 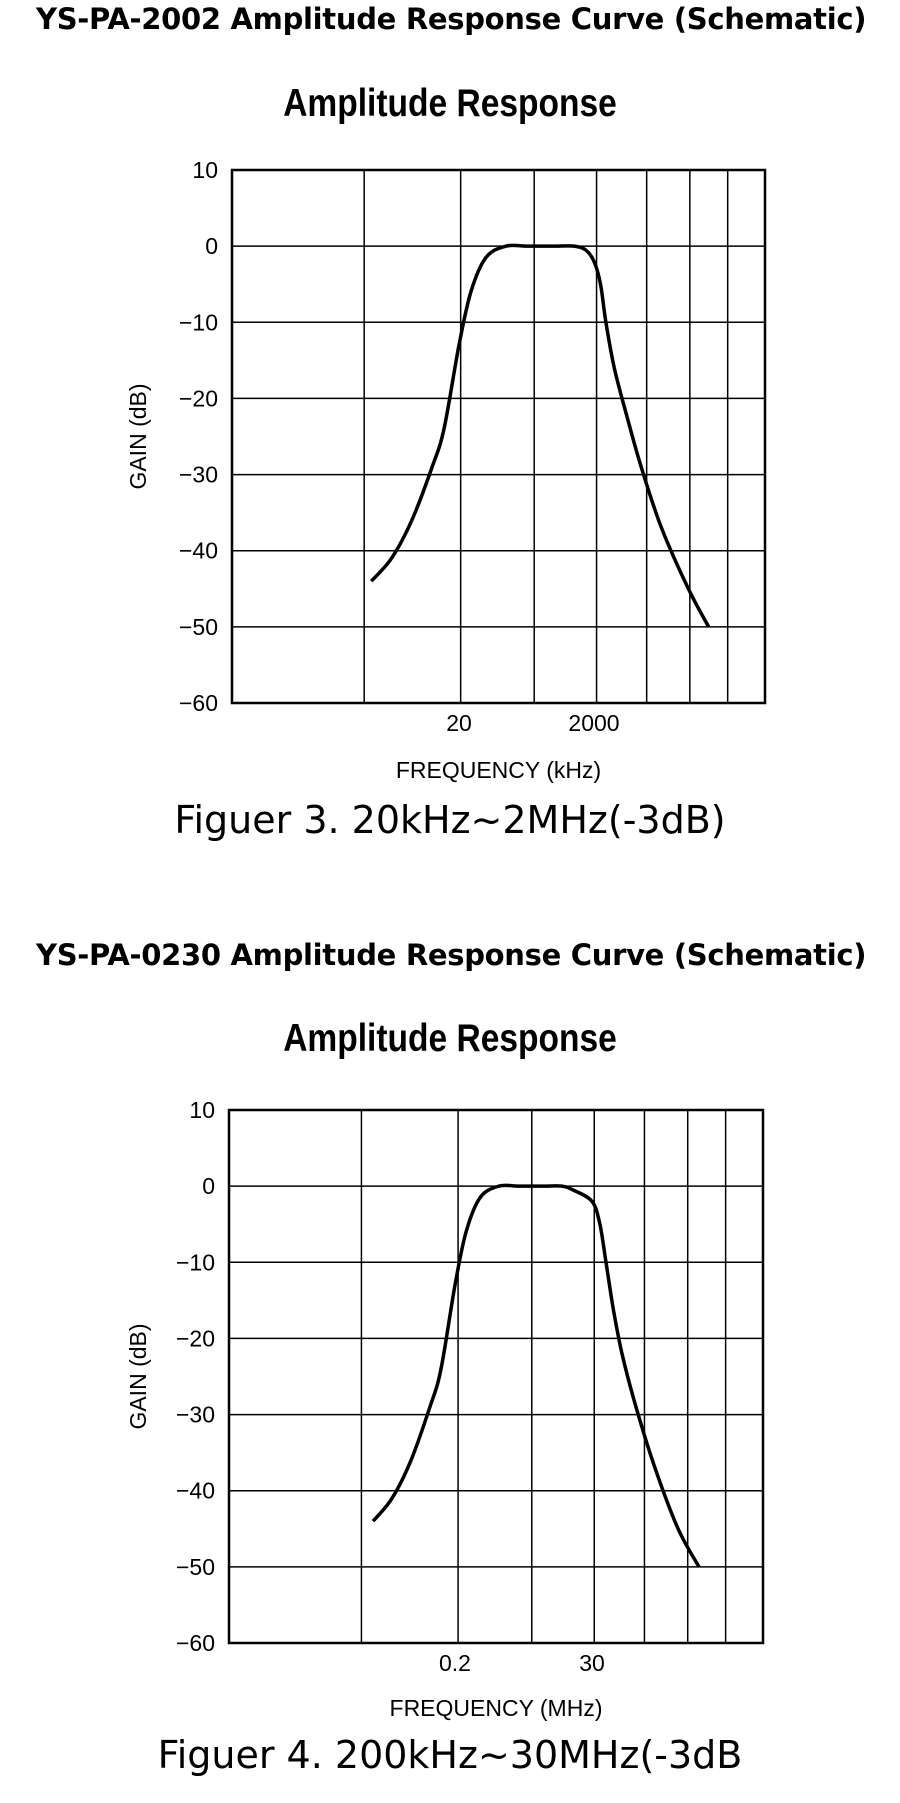 I want to click on x-tick-label: 30, so click(x=592, y=1663).